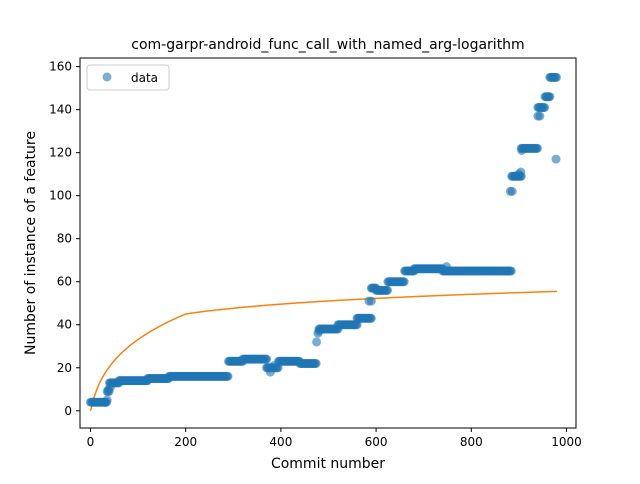 The width and height of the screenshot is (640, 484). Describe the element at coordinates (60, 196) in the screenshot. I see `y-tick-label-100: 100` at that location.